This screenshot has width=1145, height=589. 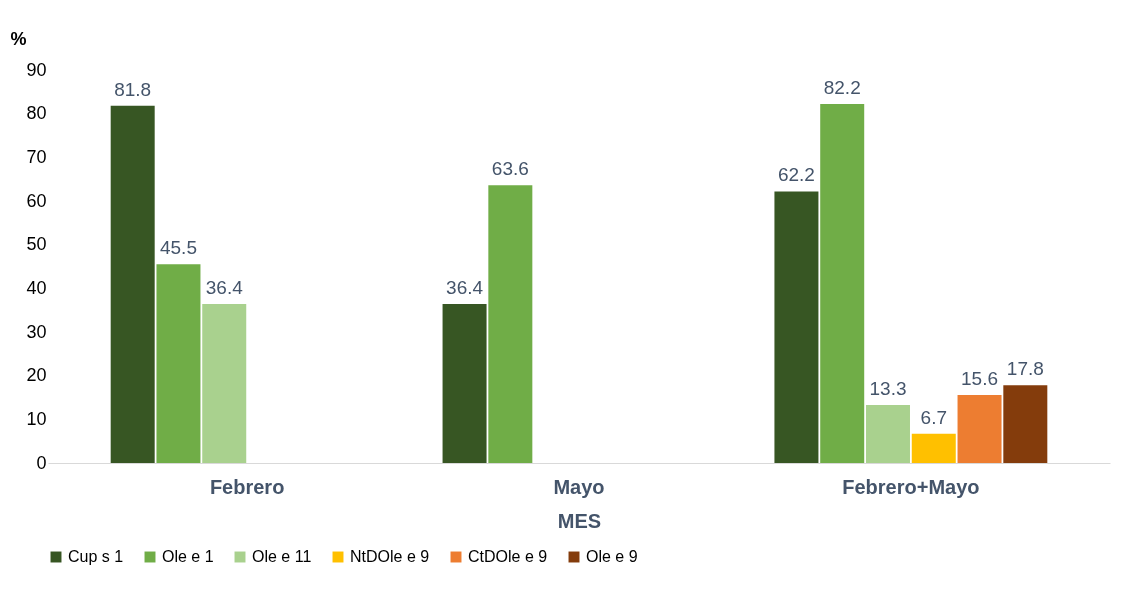 What do you see at coordinates (36, 244) in the screenshot?
I see `y-tick-label: 50` at bounding box center [36, 244].